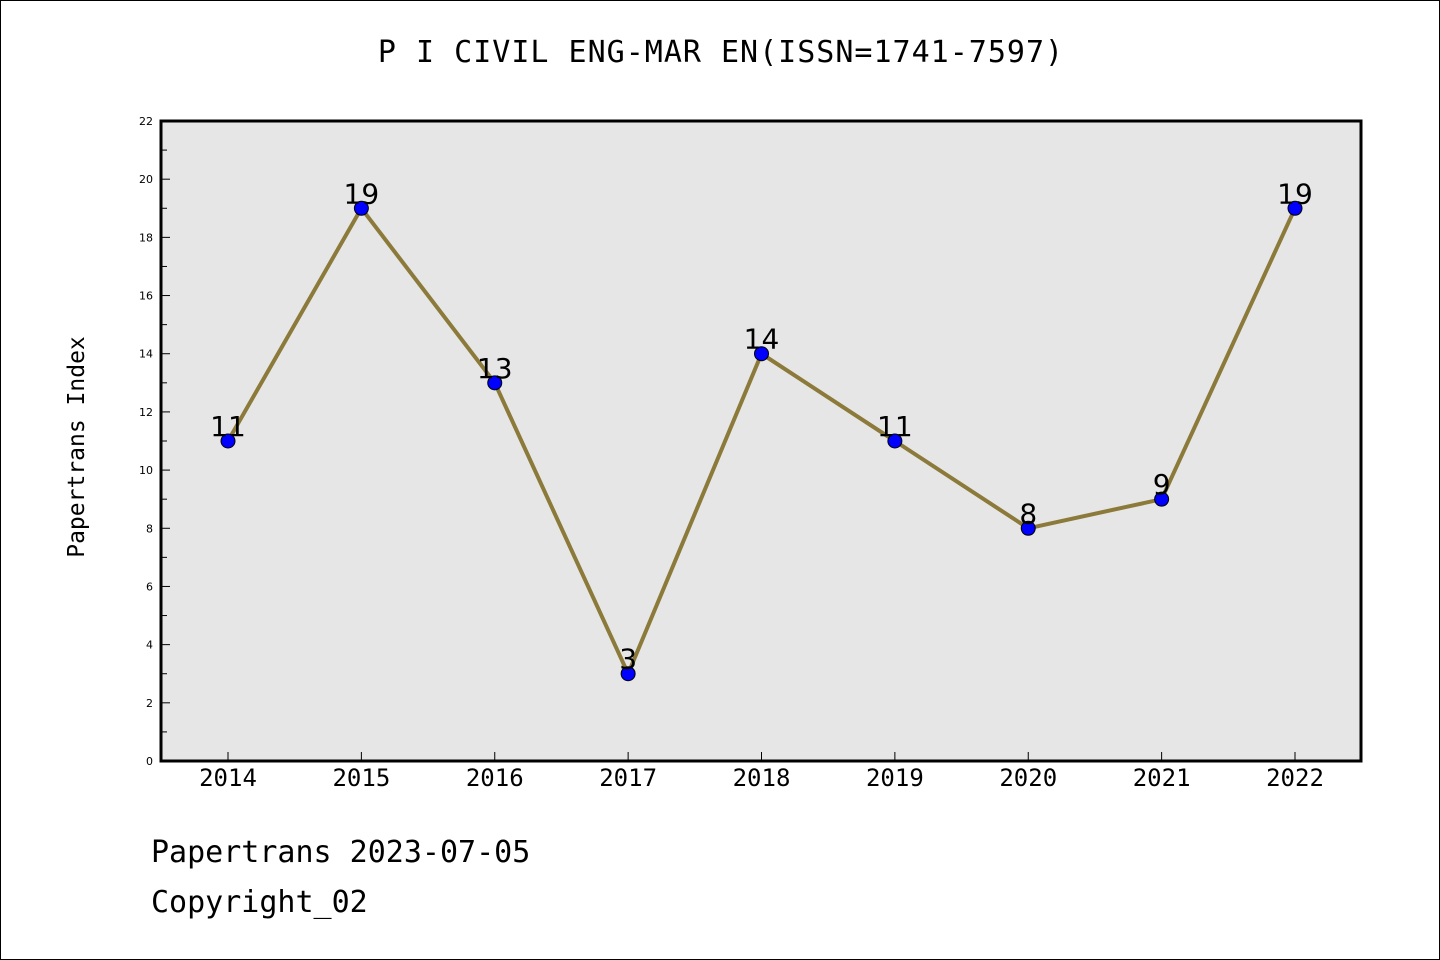 The width and height of the screenshot is (1440, 960). Describe the element at coordinates (361, 778) in the screenshot. I see `x-tick-label: 2015` at that location.